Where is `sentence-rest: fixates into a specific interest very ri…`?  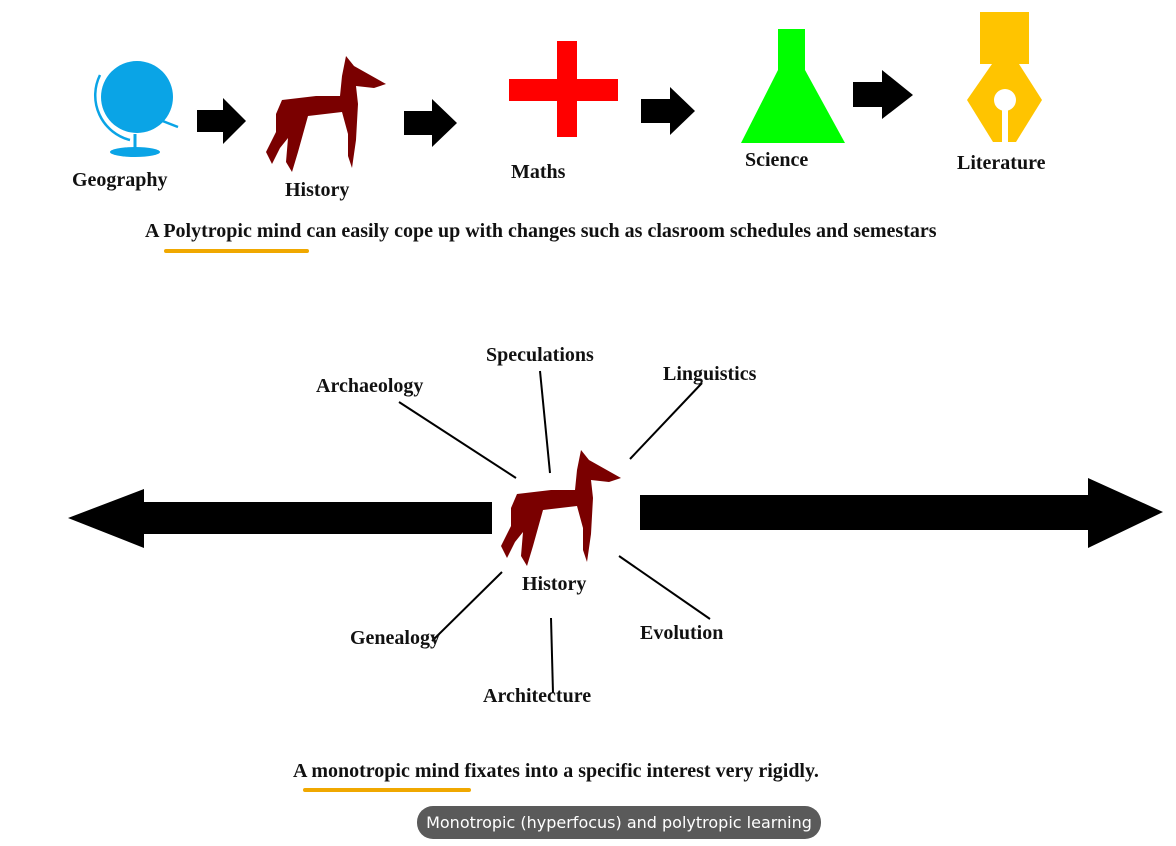 sentence-rest: fixates into a specific interest very ri… is located at coordinates (641, 771).